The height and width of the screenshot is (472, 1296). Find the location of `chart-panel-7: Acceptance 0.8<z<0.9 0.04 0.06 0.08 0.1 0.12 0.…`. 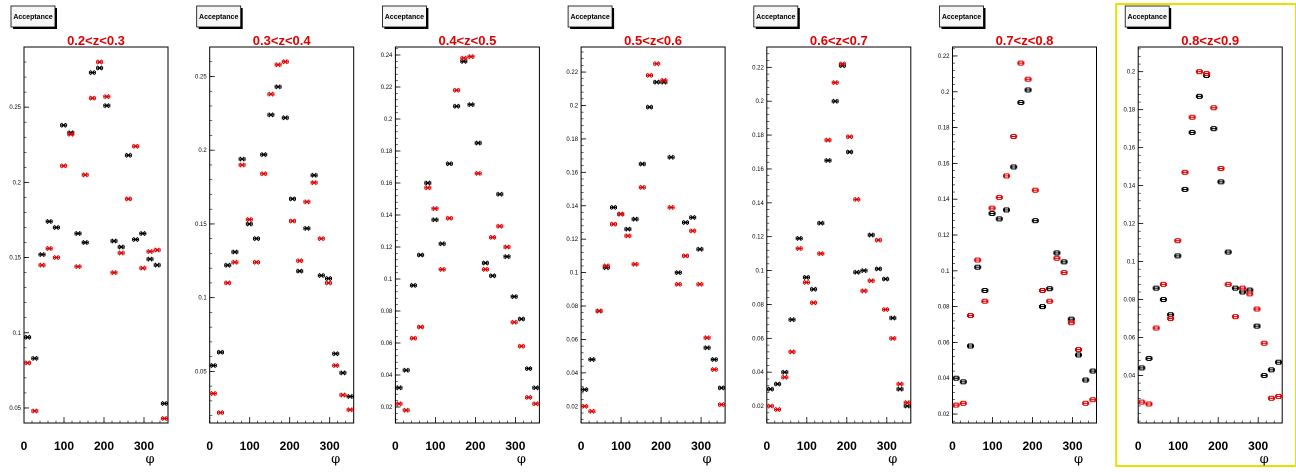

chart-panel-7: Acceptance 0.8<z<0.9 0.04 0.06 0.08 0.1 0.12 0.… is located at coordinates (1205, 235).